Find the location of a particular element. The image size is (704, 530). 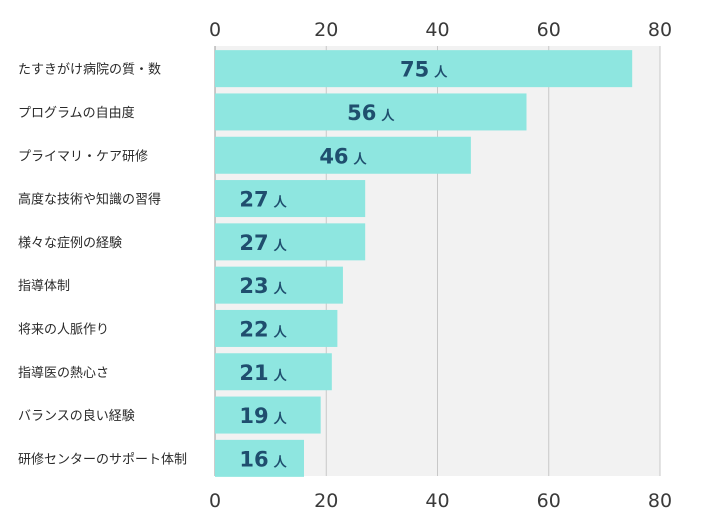

value-label: 75 人 is located at coordinates (424, 70).